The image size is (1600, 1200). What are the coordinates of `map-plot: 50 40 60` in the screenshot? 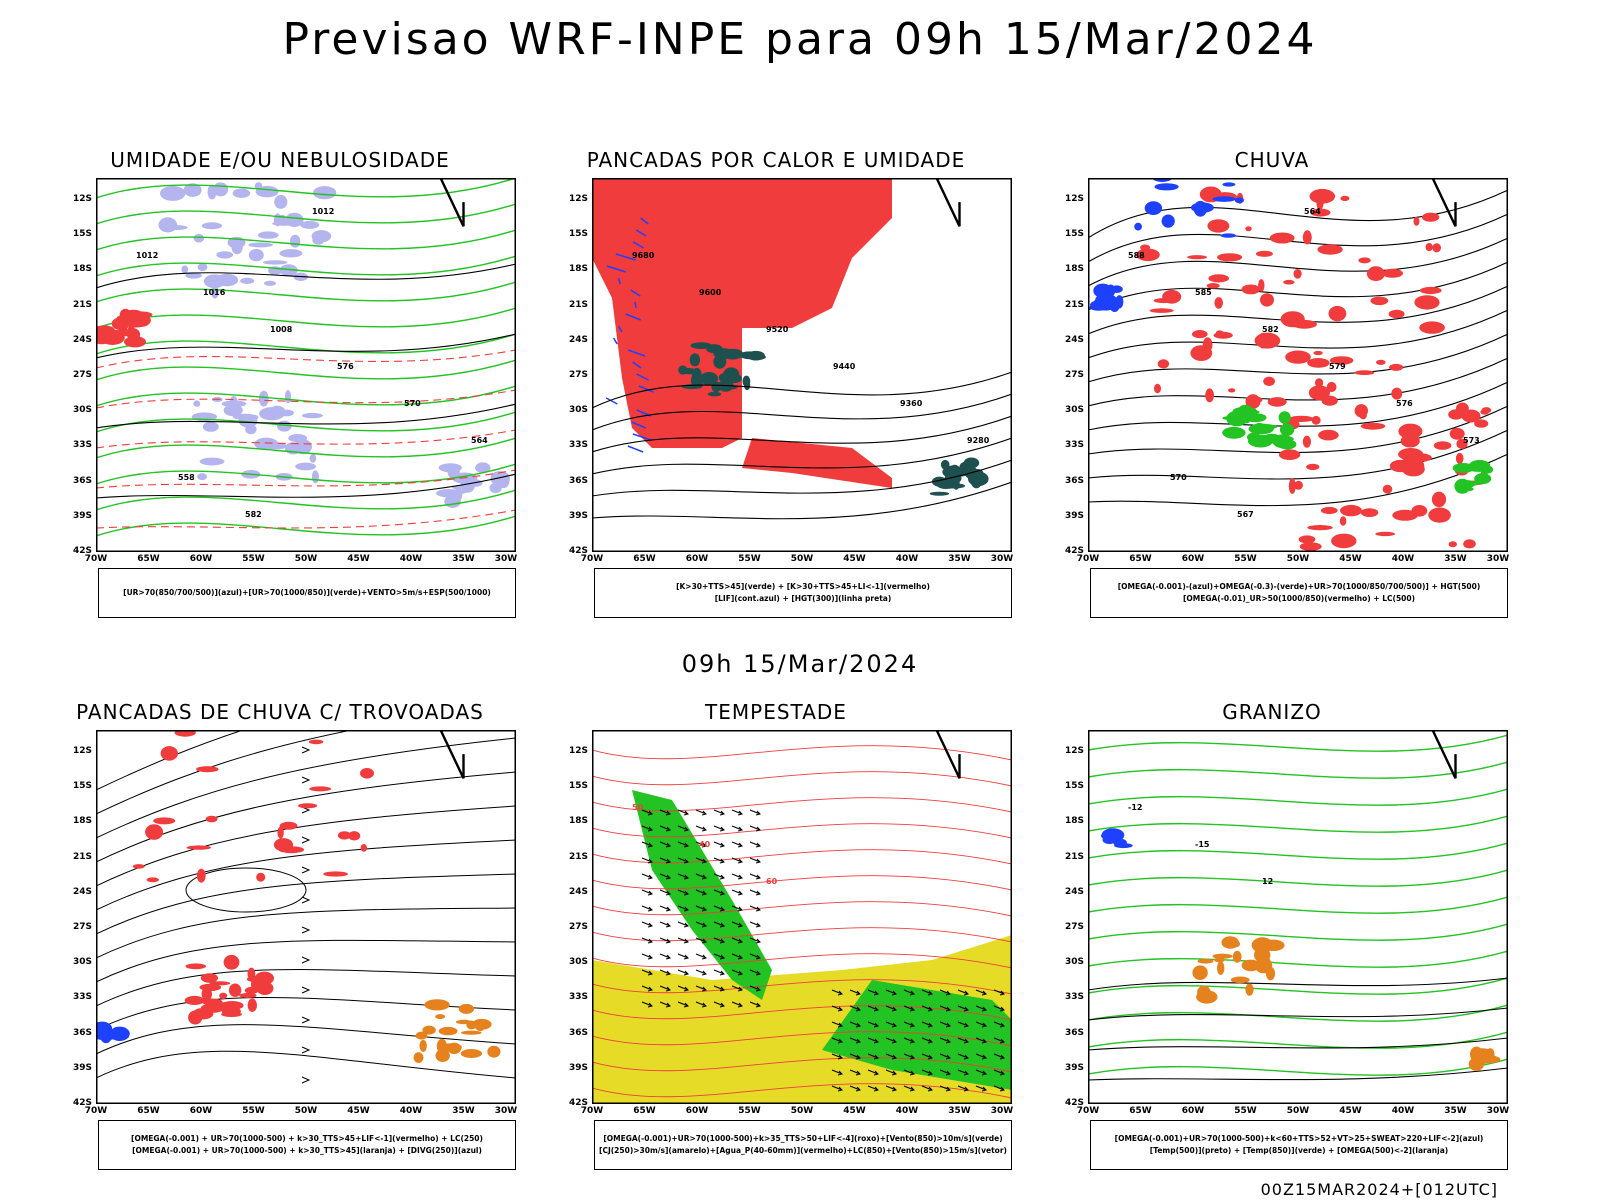 It's located at (802, 917).